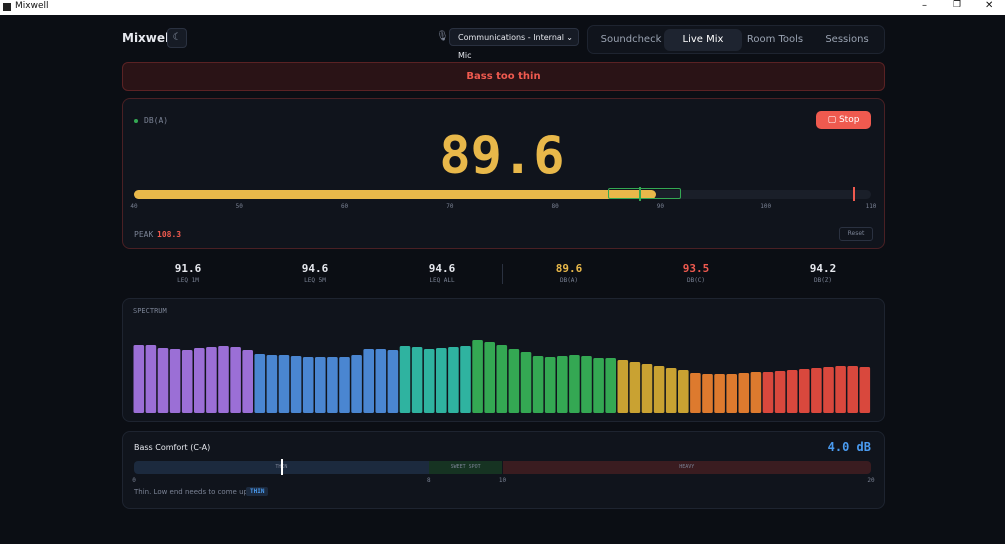 The image size is (1005, 544). I want to click on bass-badge: THIN, so click(257, 491).